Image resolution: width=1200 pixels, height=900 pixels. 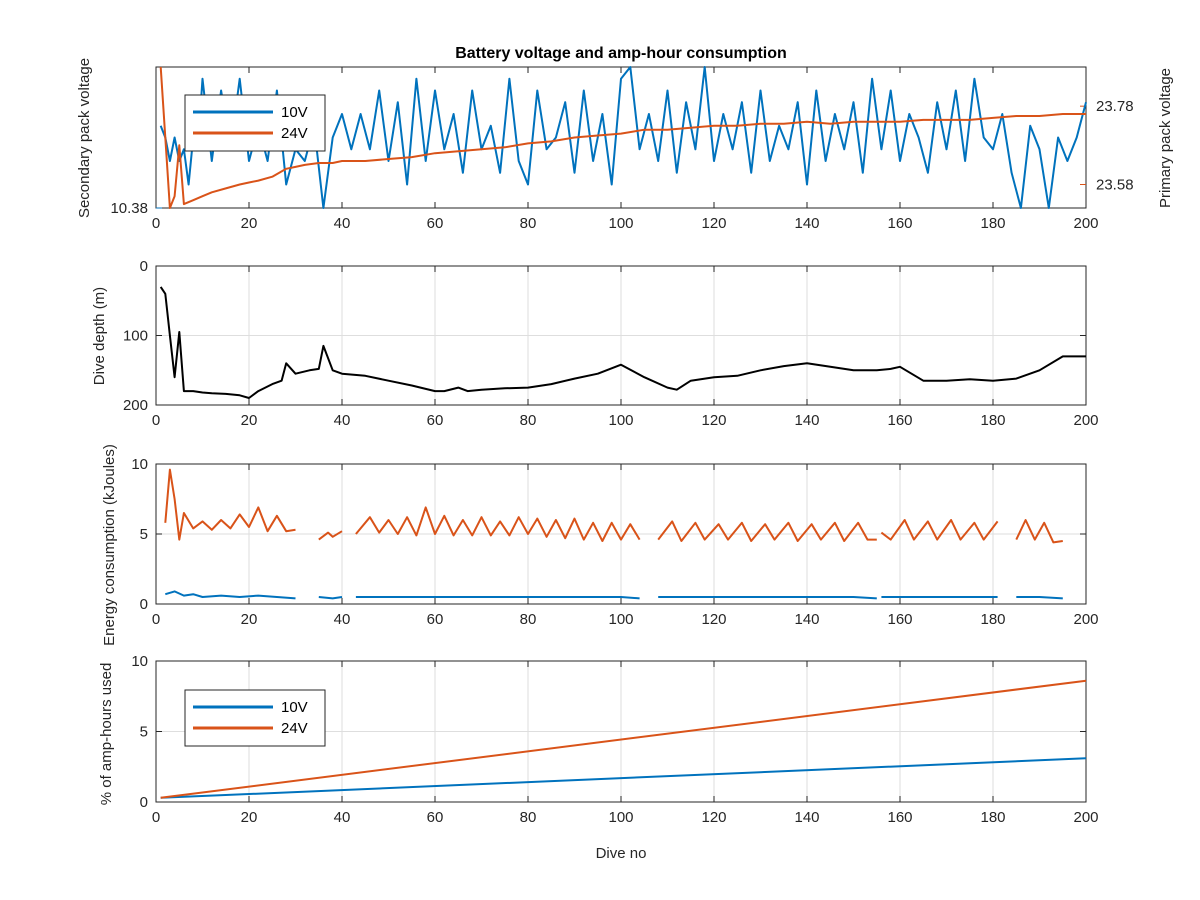 What do you see at coordinates (622, 342) in the screenshot?
I see `series-line-depth` at bounding box center [622, 342].